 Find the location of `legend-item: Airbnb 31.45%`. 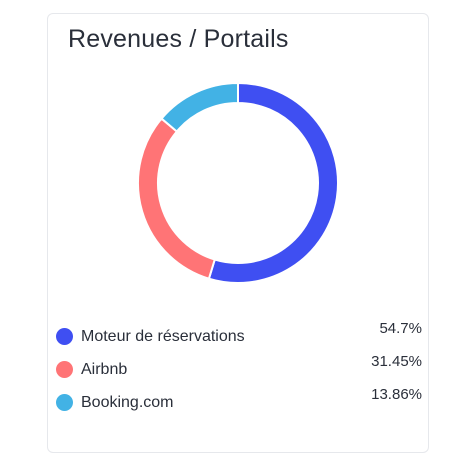

legend-item: Airbnb 31.45% is located at coordinates (239, 369).